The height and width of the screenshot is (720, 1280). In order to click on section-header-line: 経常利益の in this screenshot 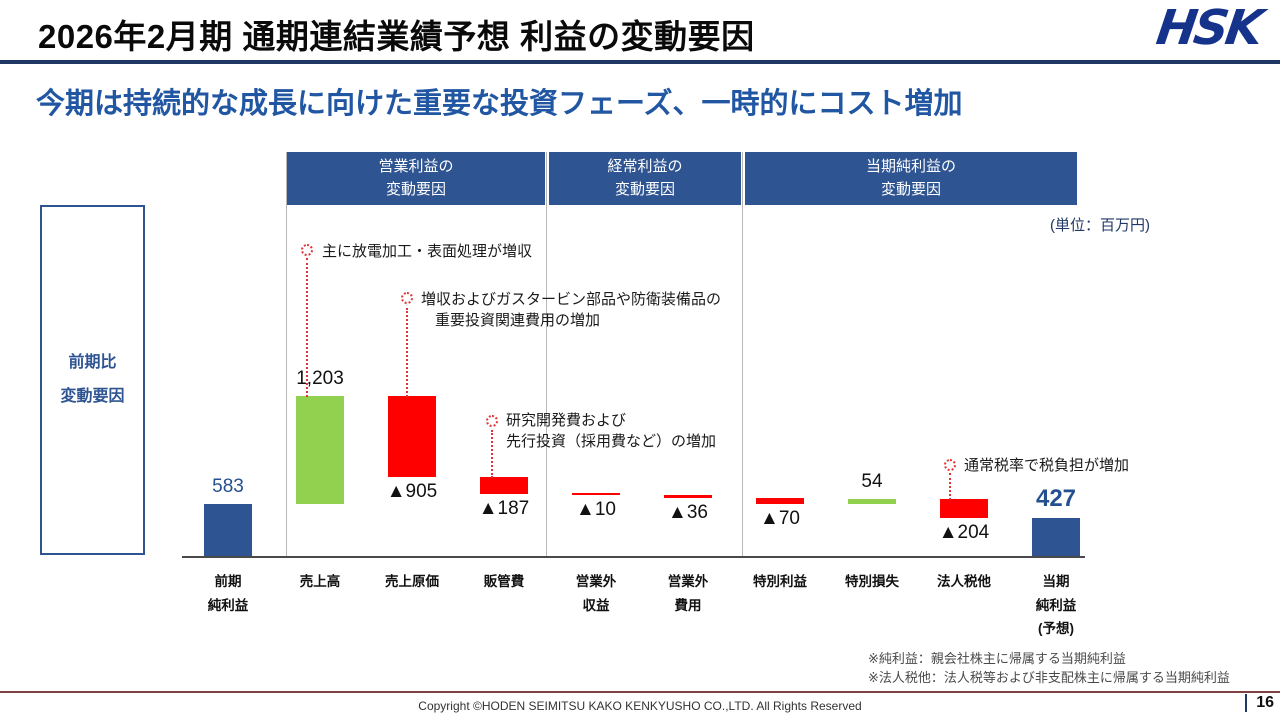, I will do `click(645, 166)`.